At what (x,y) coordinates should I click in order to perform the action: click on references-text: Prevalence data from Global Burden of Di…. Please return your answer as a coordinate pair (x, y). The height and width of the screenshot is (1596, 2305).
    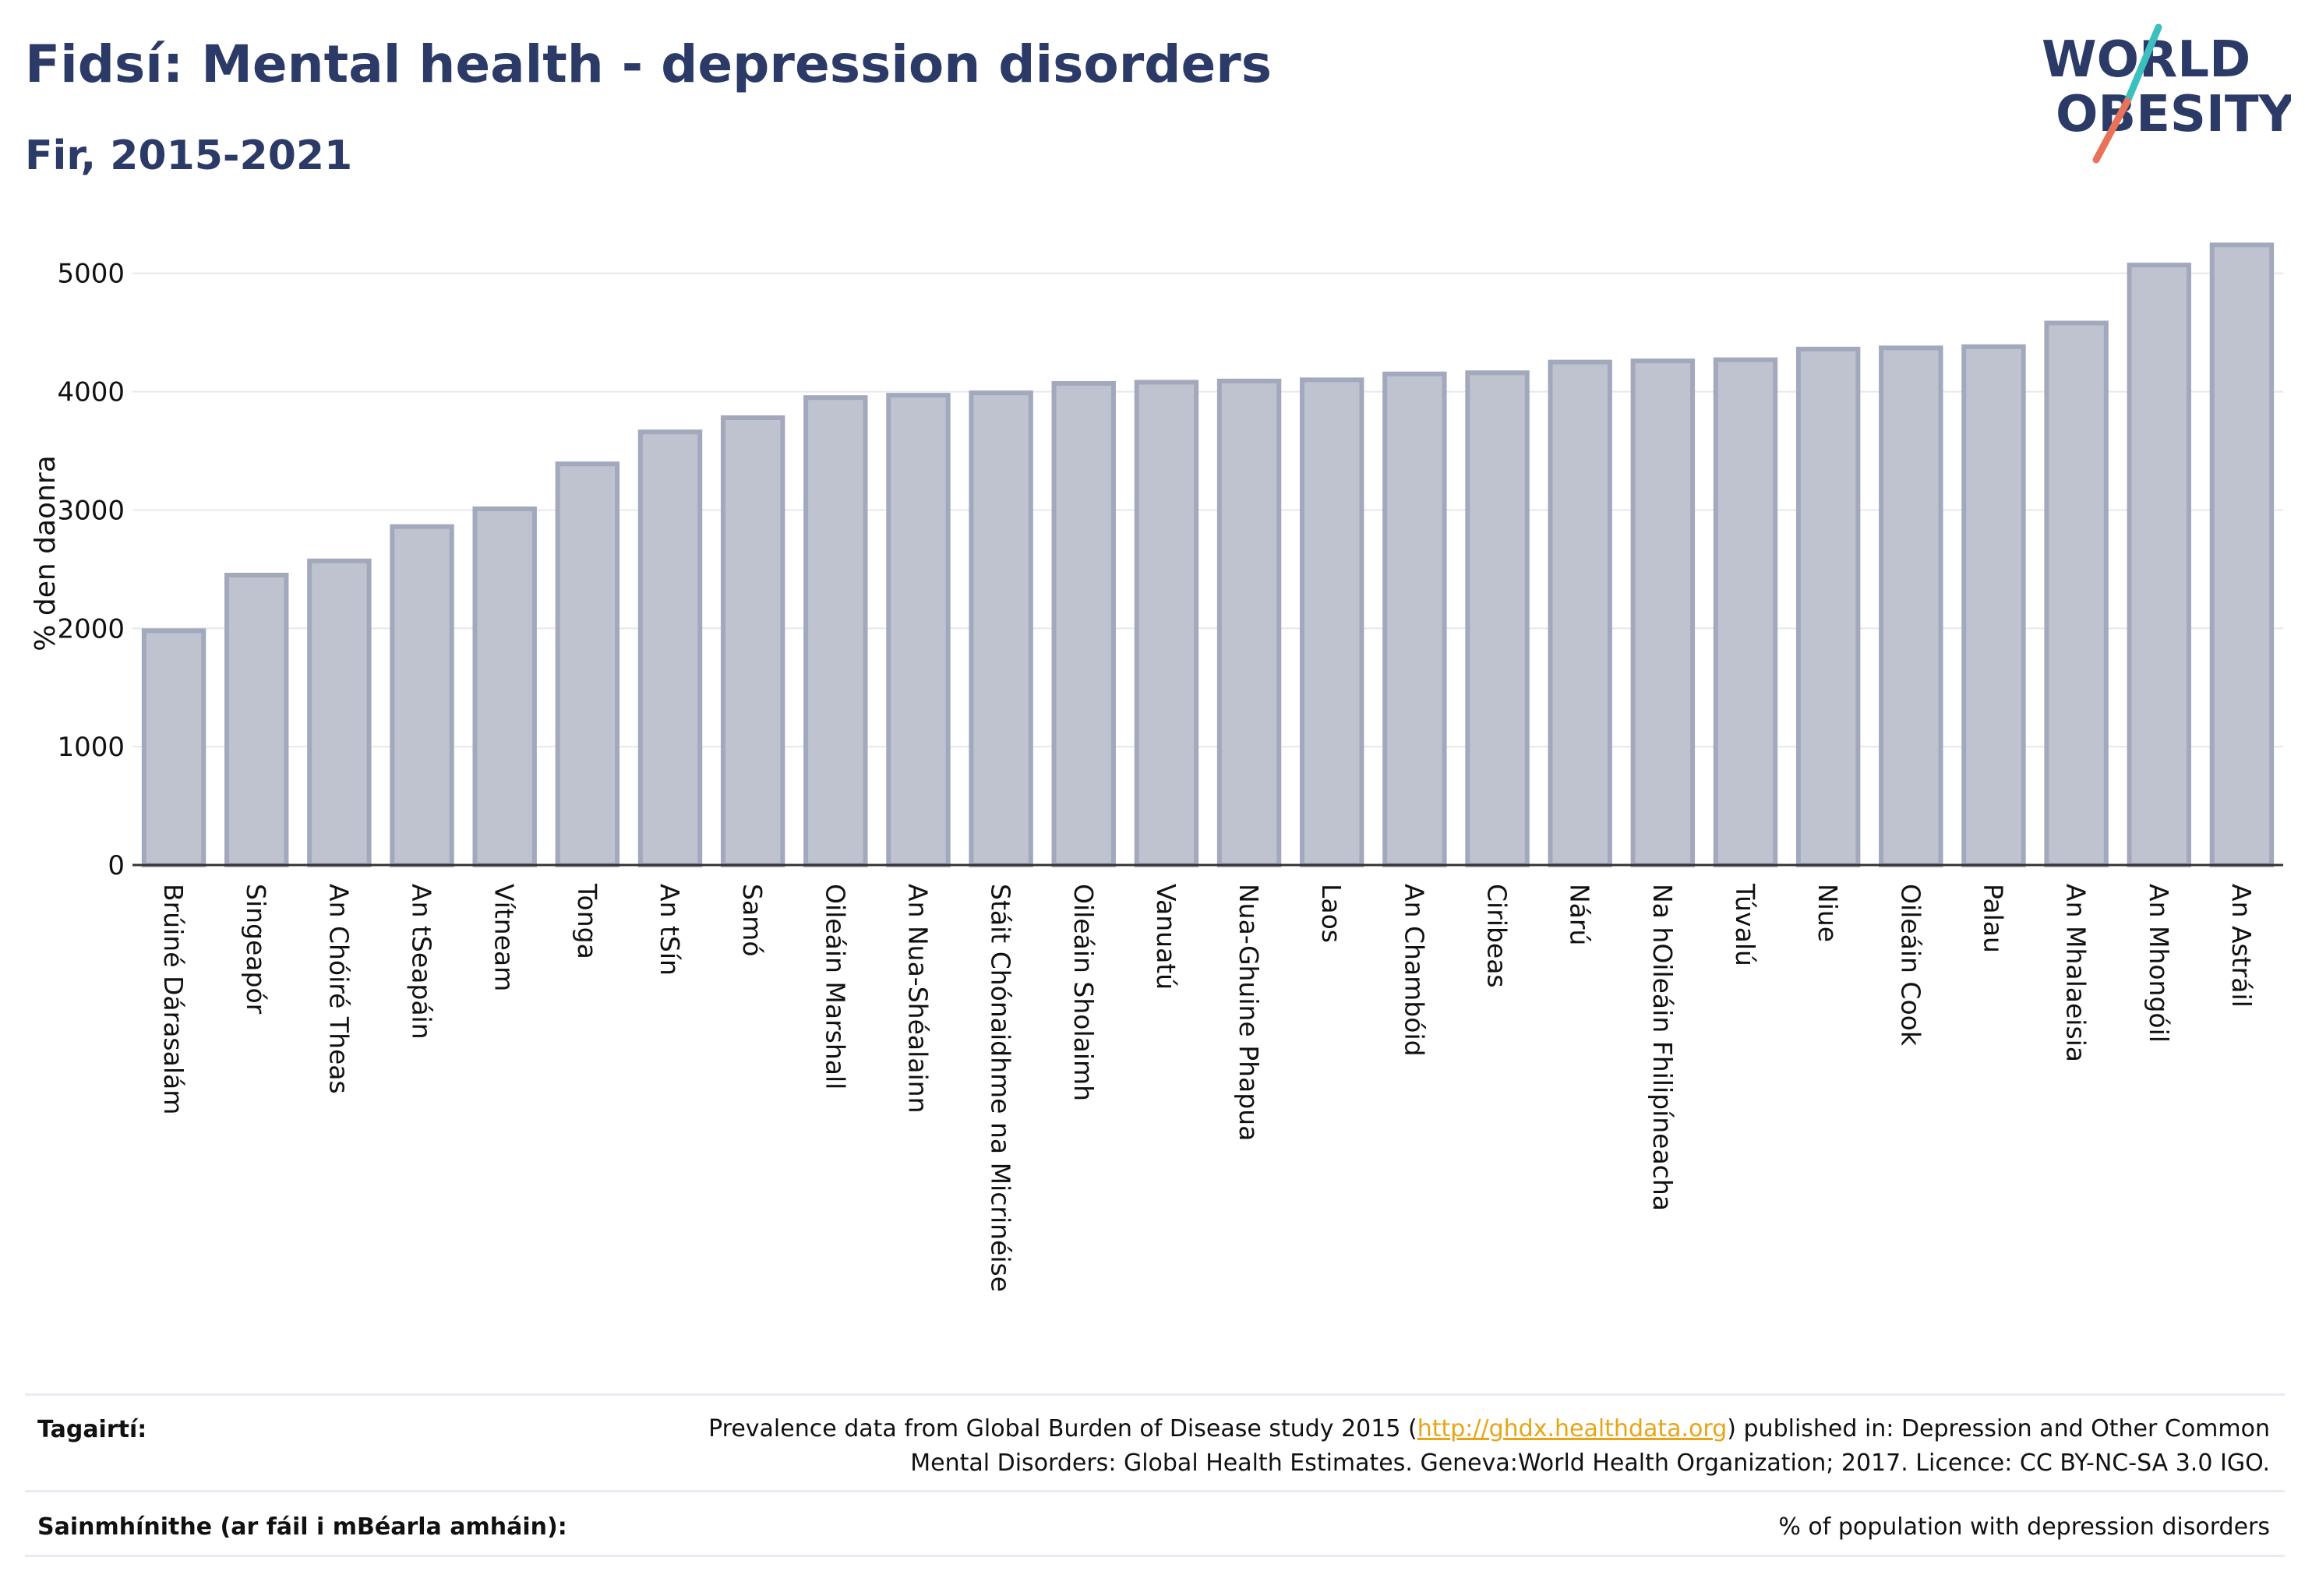
    Looking at the image, I should click on (1489, 1446).